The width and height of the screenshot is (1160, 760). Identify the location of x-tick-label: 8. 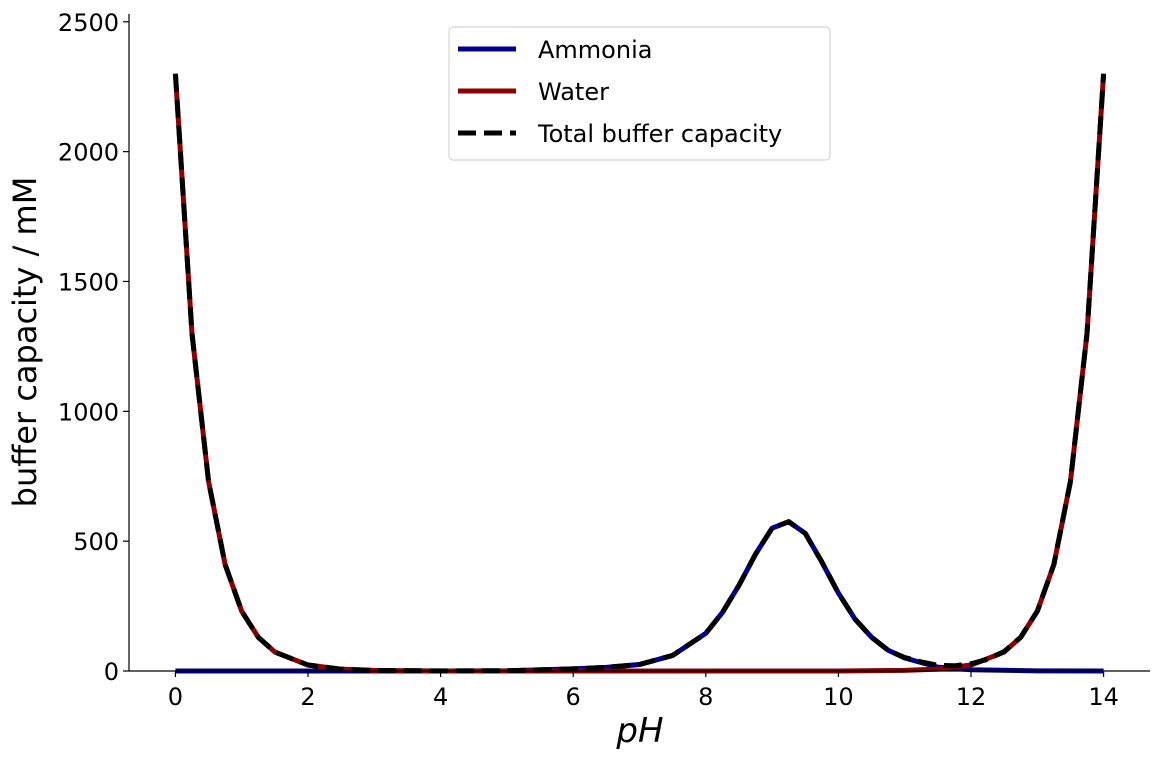
(705, 697).